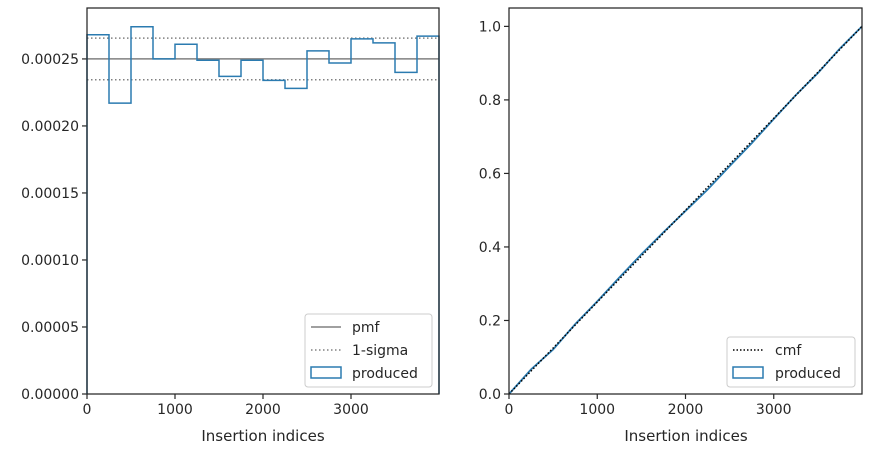  I want to click on right-x-axis-label: Insertion indices, so click(685, 436).